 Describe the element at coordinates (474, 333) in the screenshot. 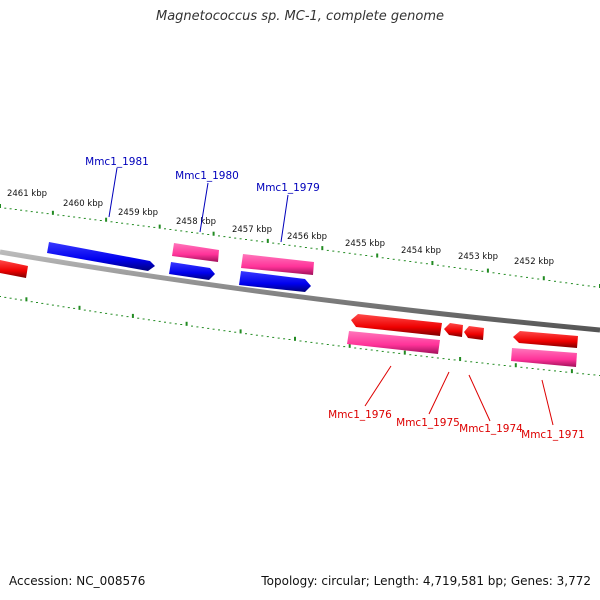

I see `gene-arrow-mmc1-1974` at that location.